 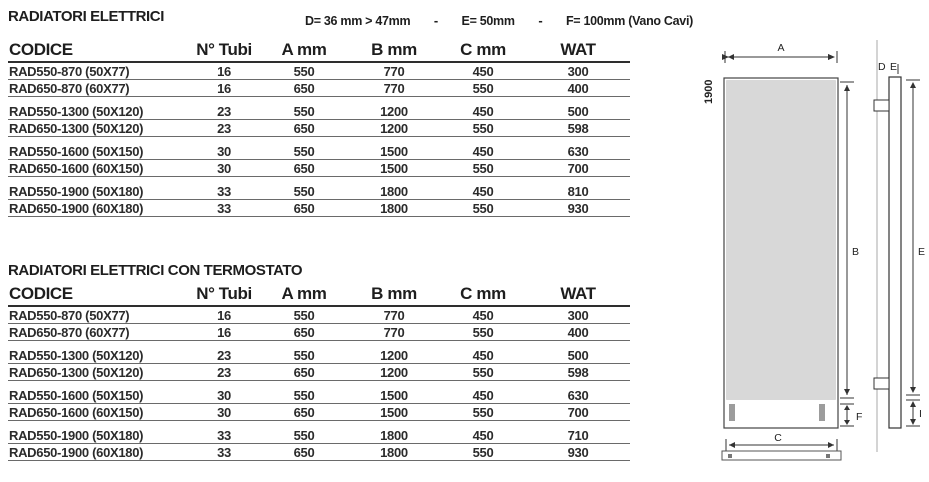 I want to click on column-header-codice: CODICE, so click(x=41, y=49).